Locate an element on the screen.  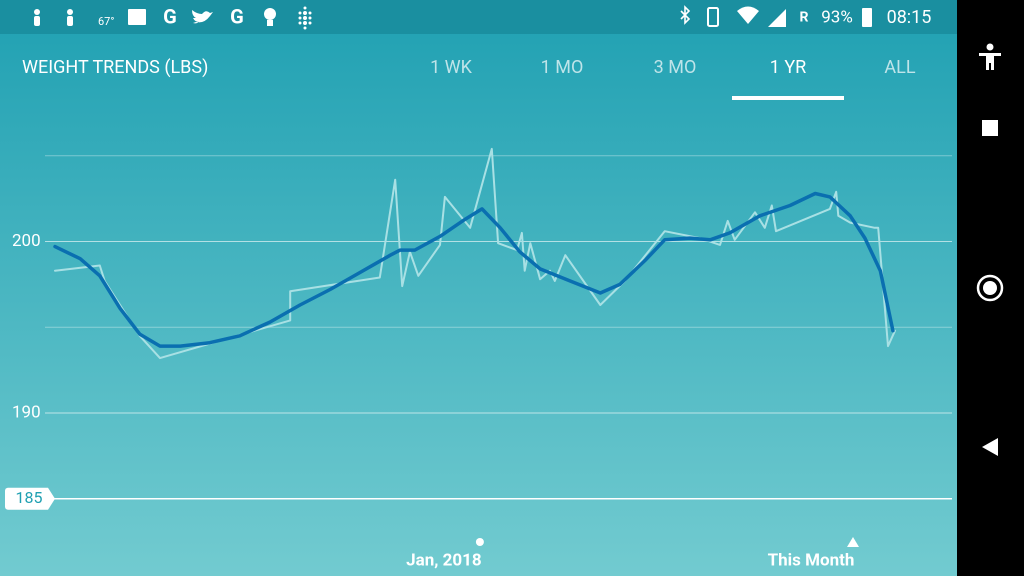
roaming: R is located at coordinates (804, 18).